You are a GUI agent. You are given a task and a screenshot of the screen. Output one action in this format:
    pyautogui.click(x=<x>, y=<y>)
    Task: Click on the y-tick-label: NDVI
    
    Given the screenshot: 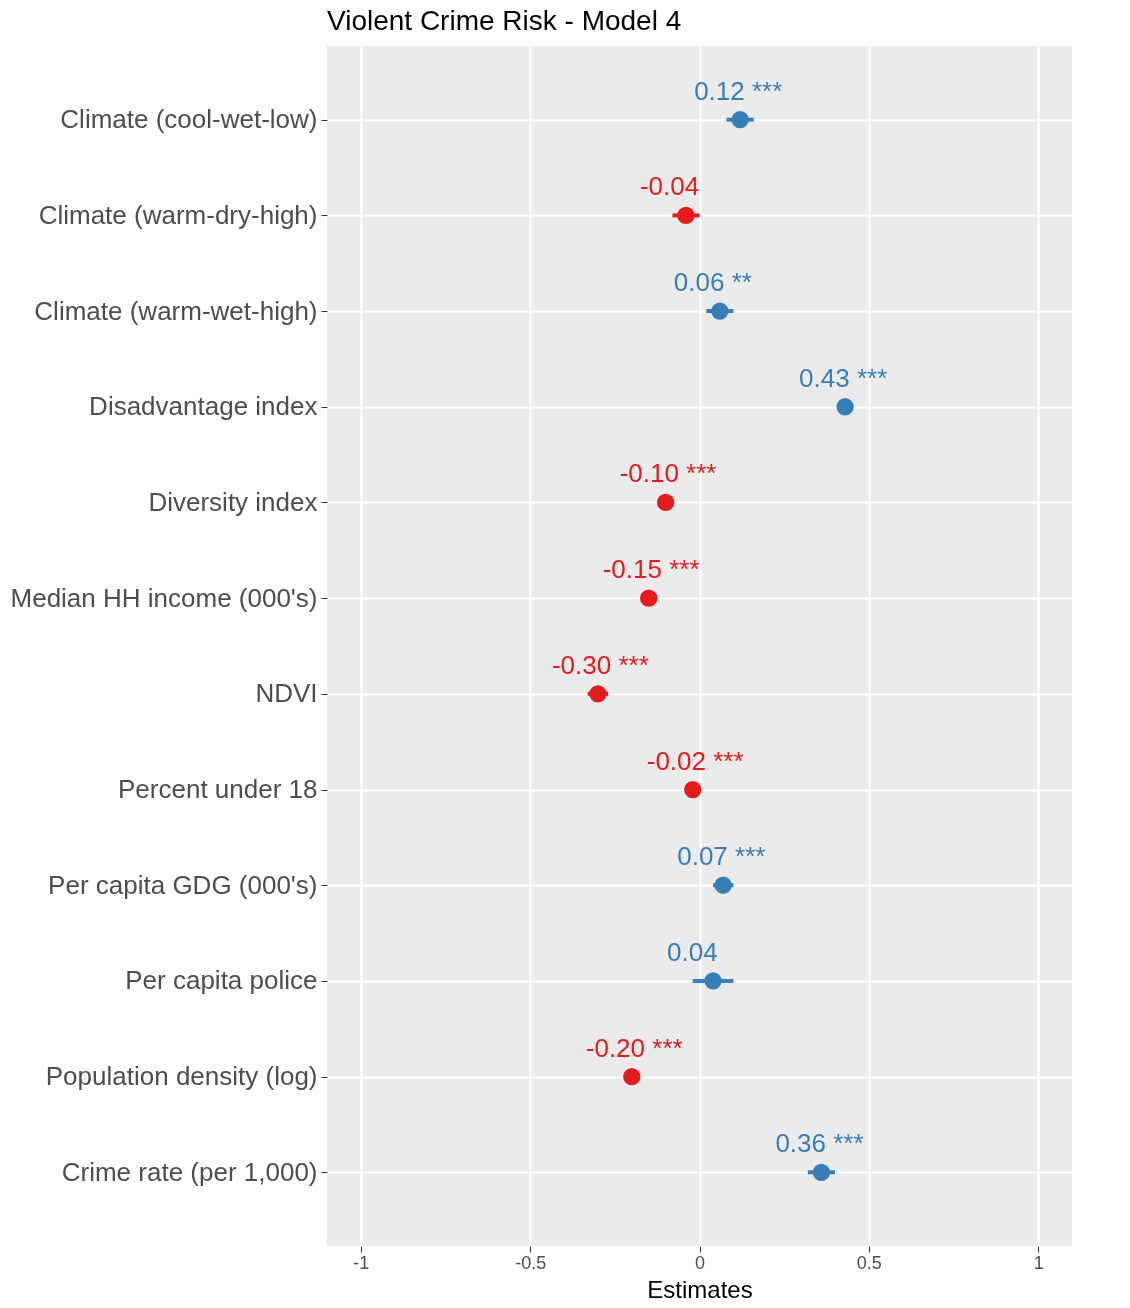 What is the action you would take?
    pyautogui.click(x=286, y=693)
    